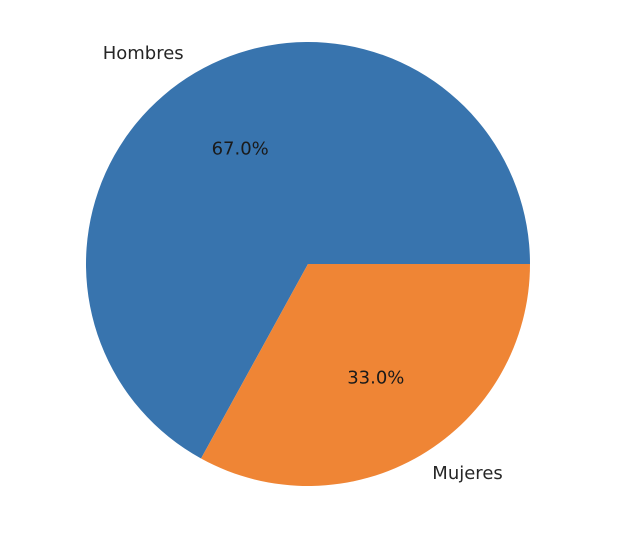 This screenshot has width=622, height=536. What do you see at coordinates (467, 473) in the screenshot?
I see `slice-label-mujeres: Mujeres` at bounding box center [467, 473].